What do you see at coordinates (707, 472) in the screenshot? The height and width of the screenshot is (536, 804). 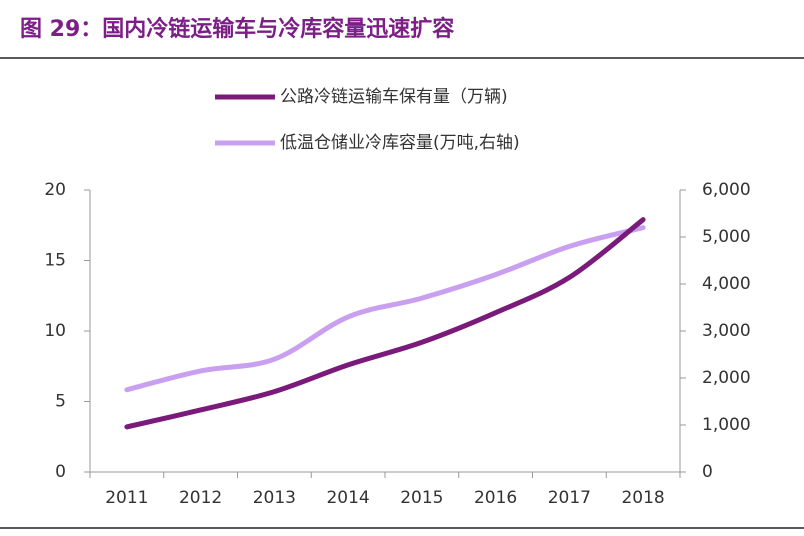 I see `y2-tick-label: 0` at bounding box center [707, 472].